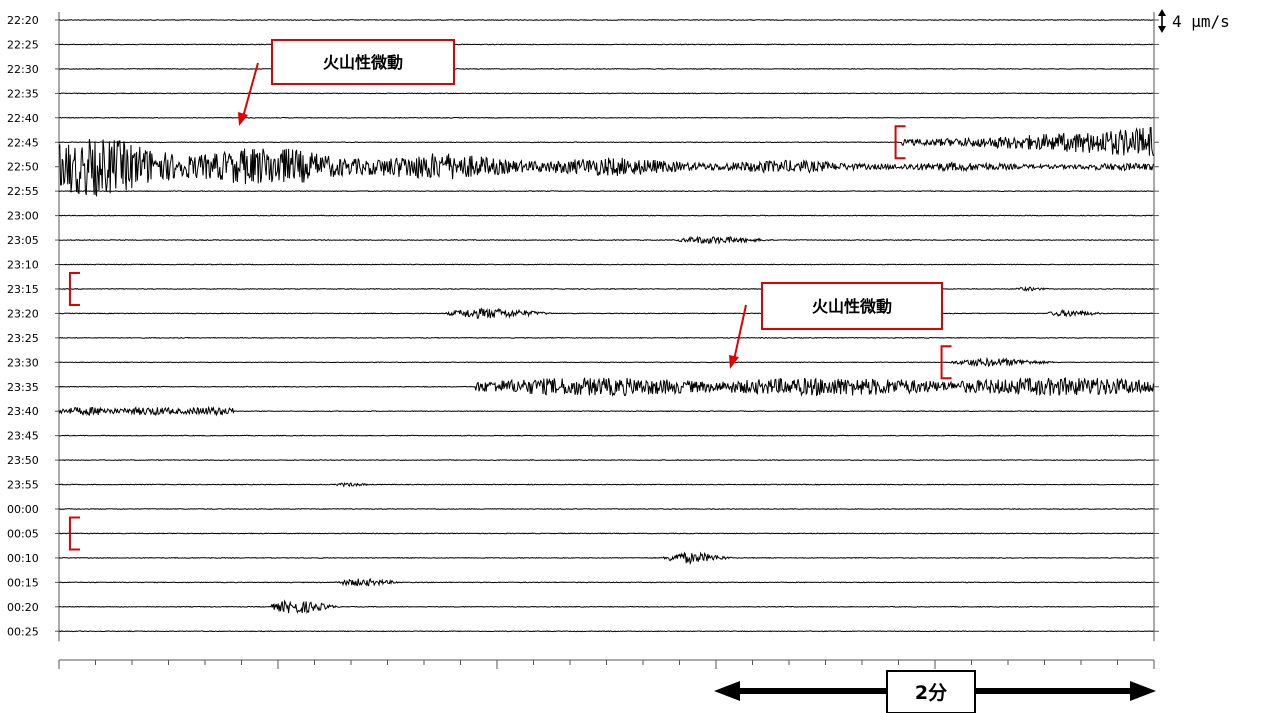  I want to click on y-tick-label: 23:25, so click(23, 338).